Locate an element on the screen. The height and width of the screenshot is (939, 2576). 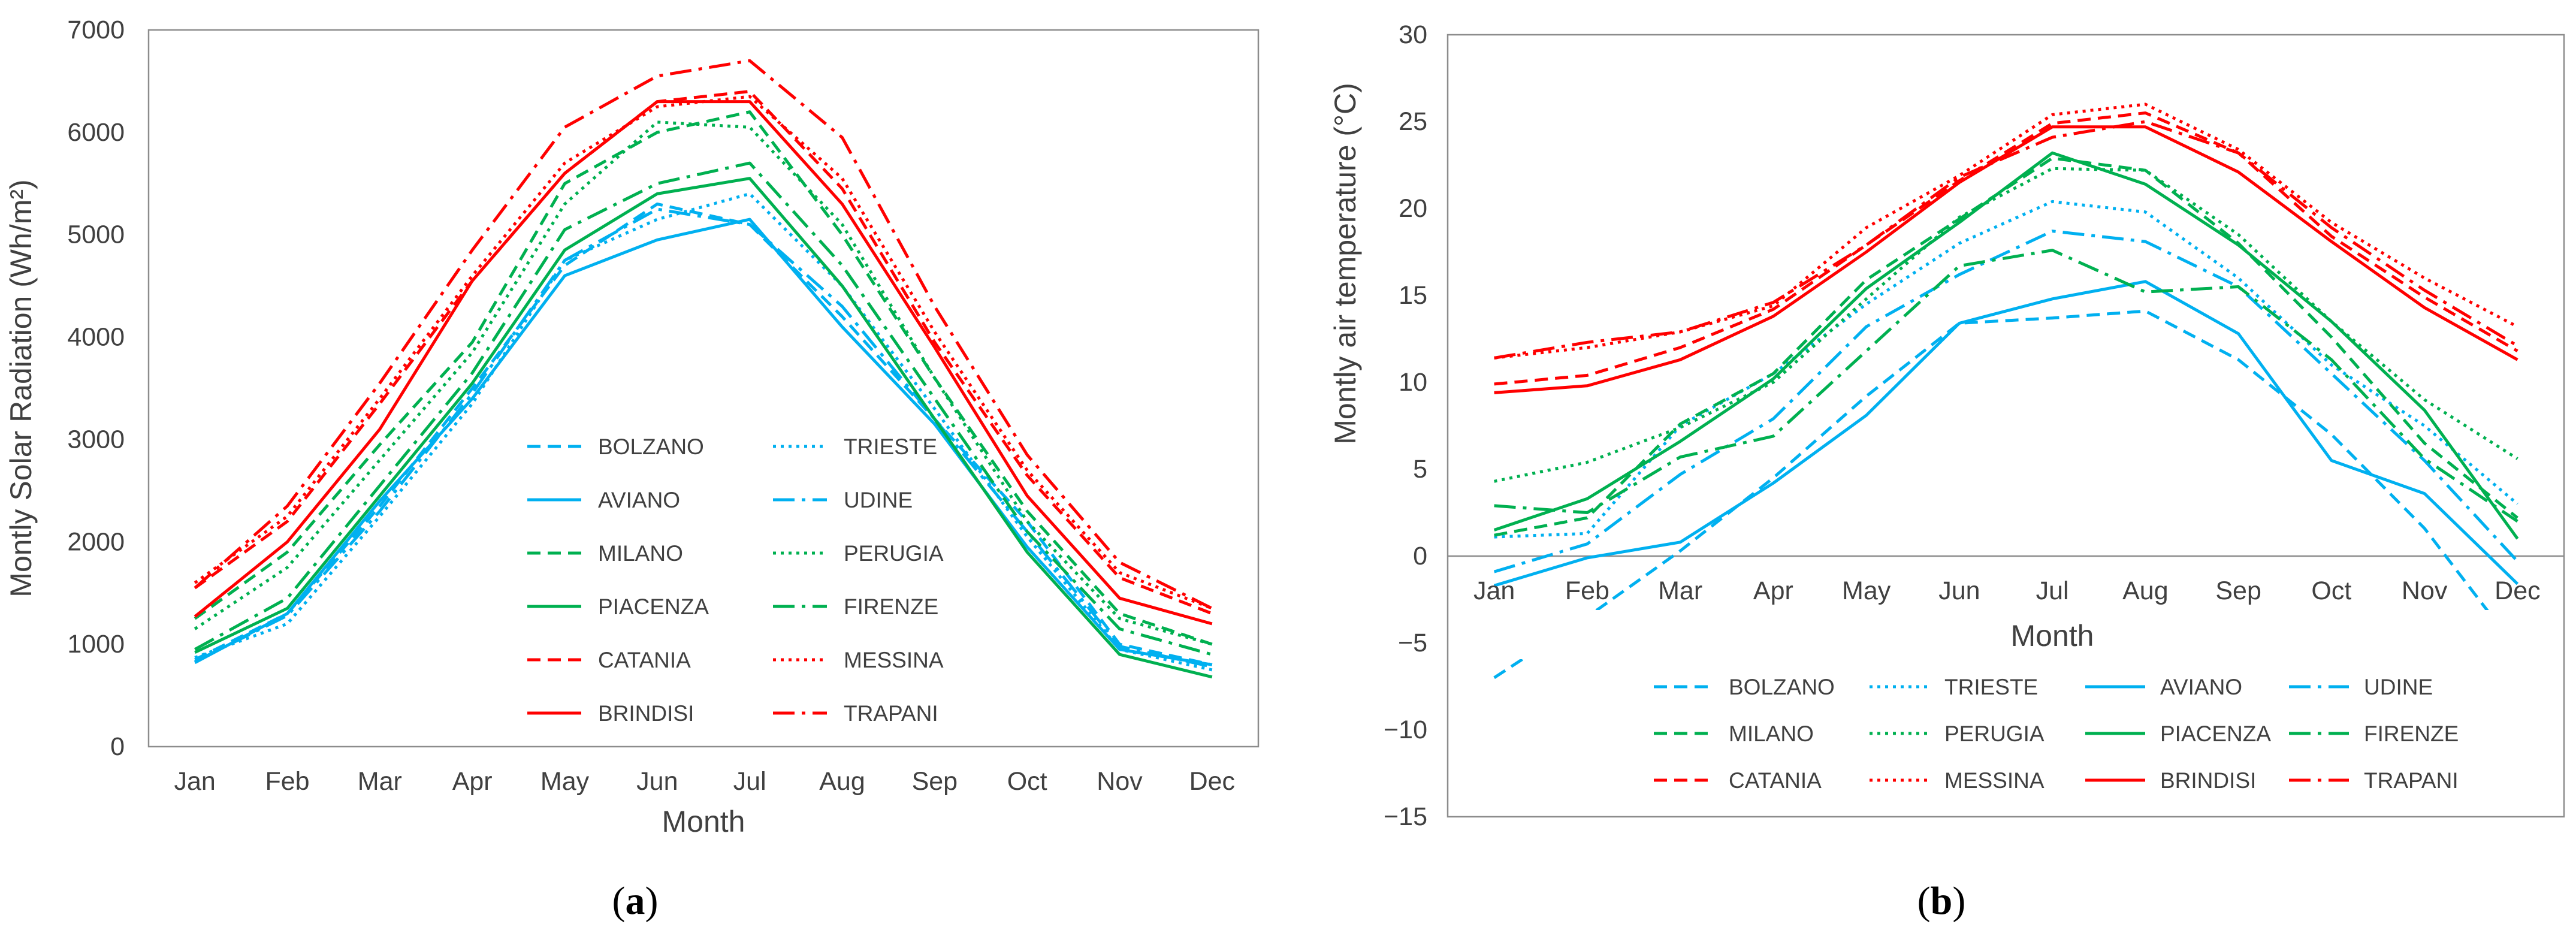
y-tick-label: 2000 is located at coordinates (96, 541).